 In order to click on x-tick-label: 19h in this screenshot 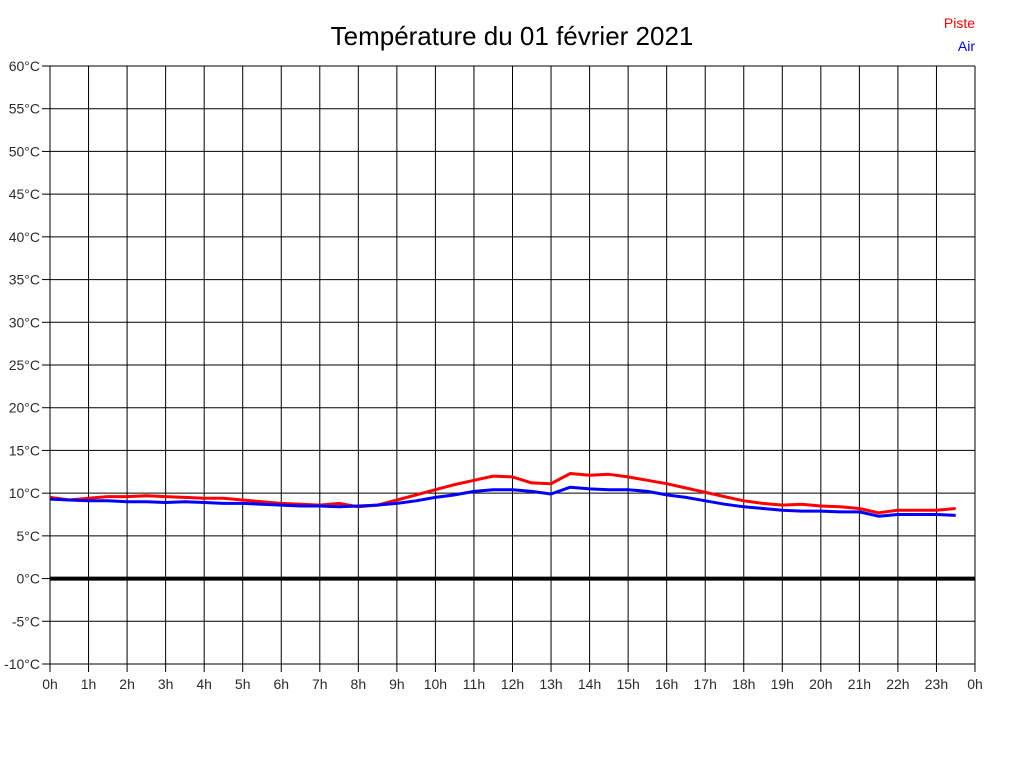, I will do `click(782, 684)`.